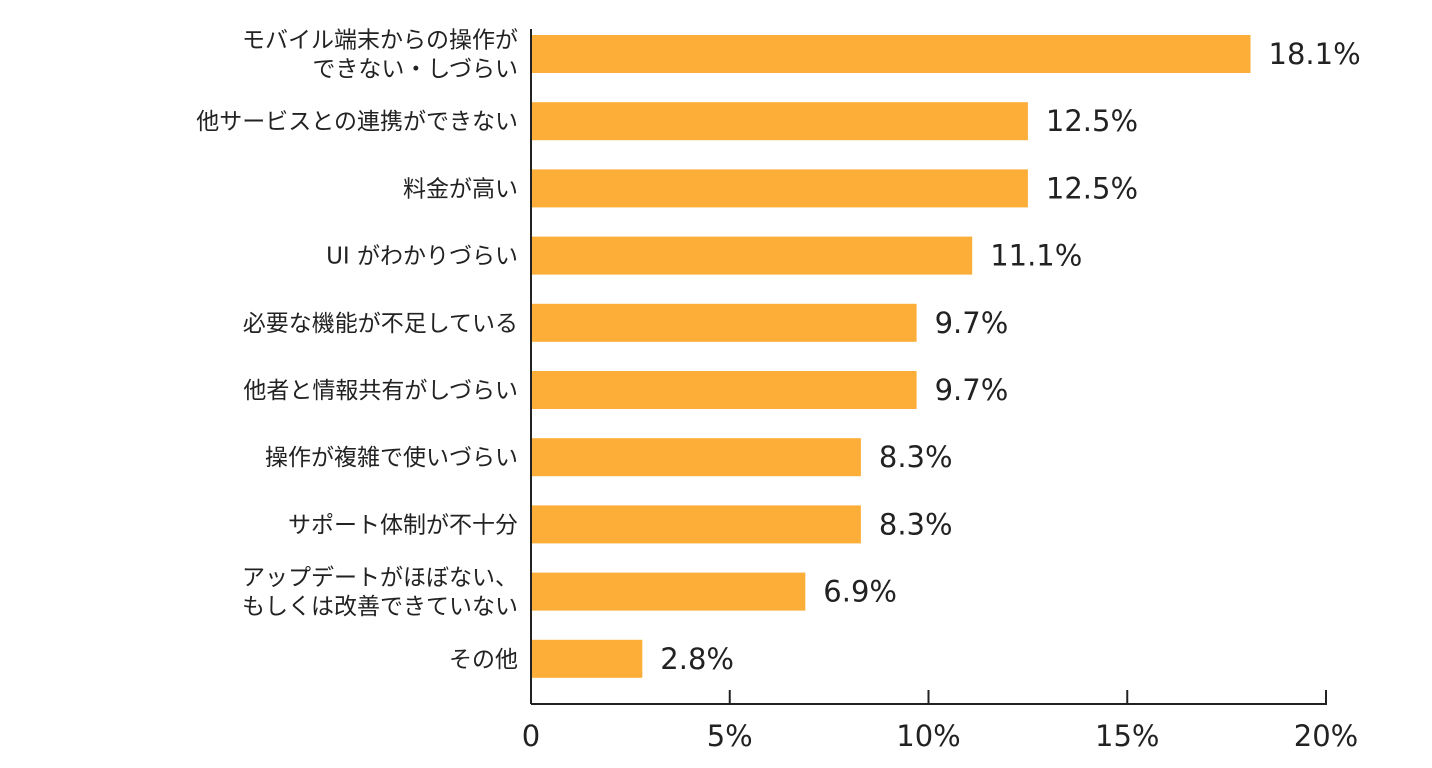 This screenshot has height=768, width=1432. What do you see at coordinates (928, 736) in the screenshot?
I see `x-tick-label: 10%` at bounding box center [928, 736].